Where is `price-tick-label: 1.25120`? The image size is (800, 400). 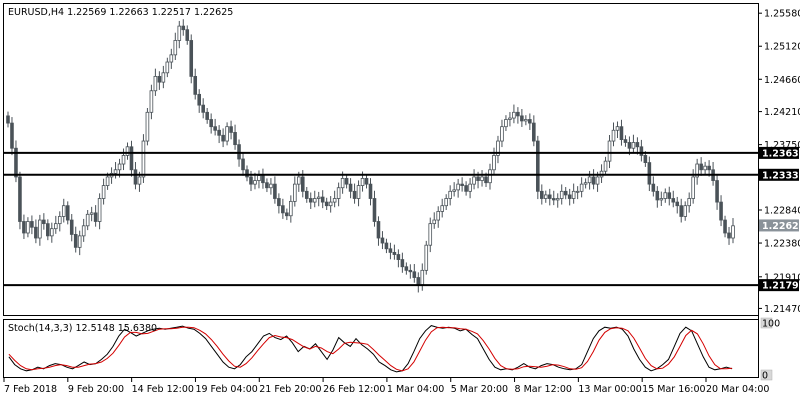
price-tick-label: 1.25120 is located at coordinates (782, 47).